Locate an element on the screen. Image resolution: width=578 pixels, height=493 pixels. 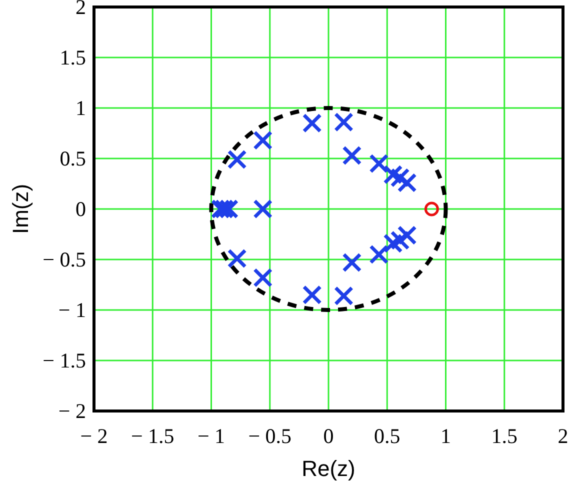
x-tick-label: − 1.5 is located at coordinates (152, 436).